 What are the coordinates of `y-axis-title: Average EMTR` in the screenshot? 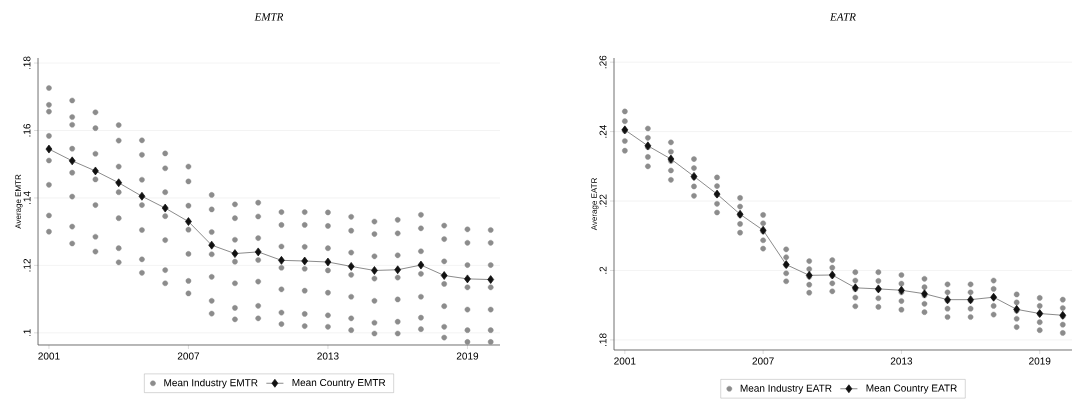 It's located at (19, 201).